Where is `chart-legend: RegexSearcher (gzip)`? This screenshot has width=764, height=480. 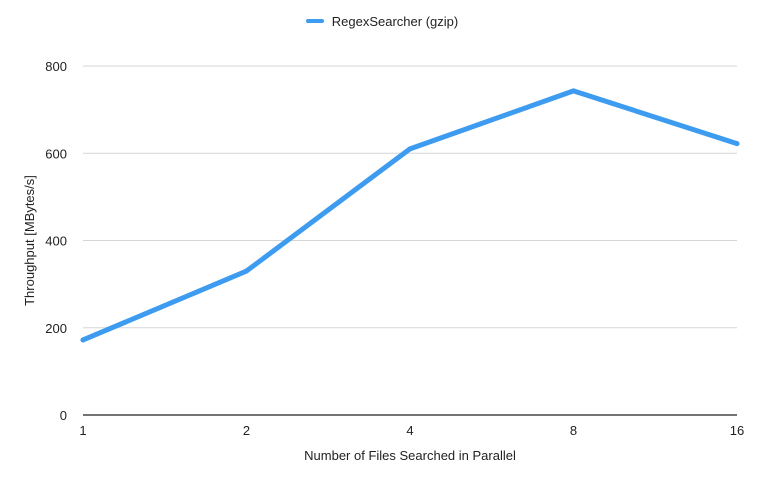 chart-legend: RegexSearcher (gzip) is located at coordinates (382, 21).